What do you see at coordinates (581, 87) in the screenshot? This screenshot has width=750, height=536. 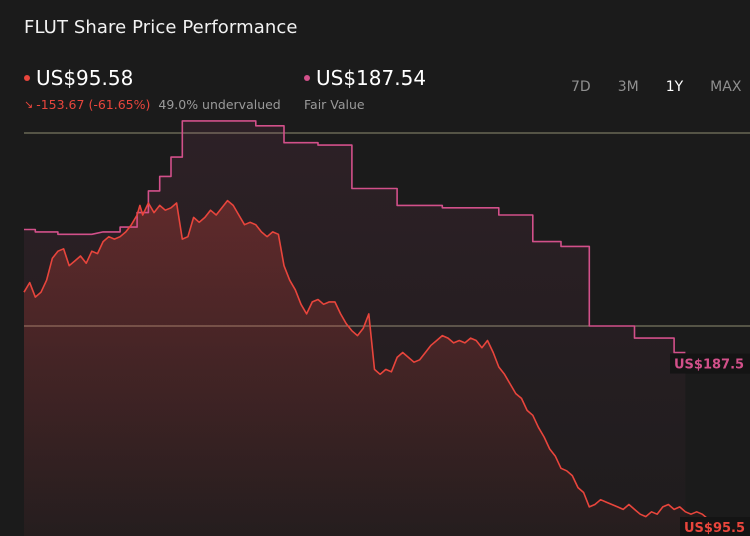 I see `tab-7d: 7D` at bounding box center [581, 87].